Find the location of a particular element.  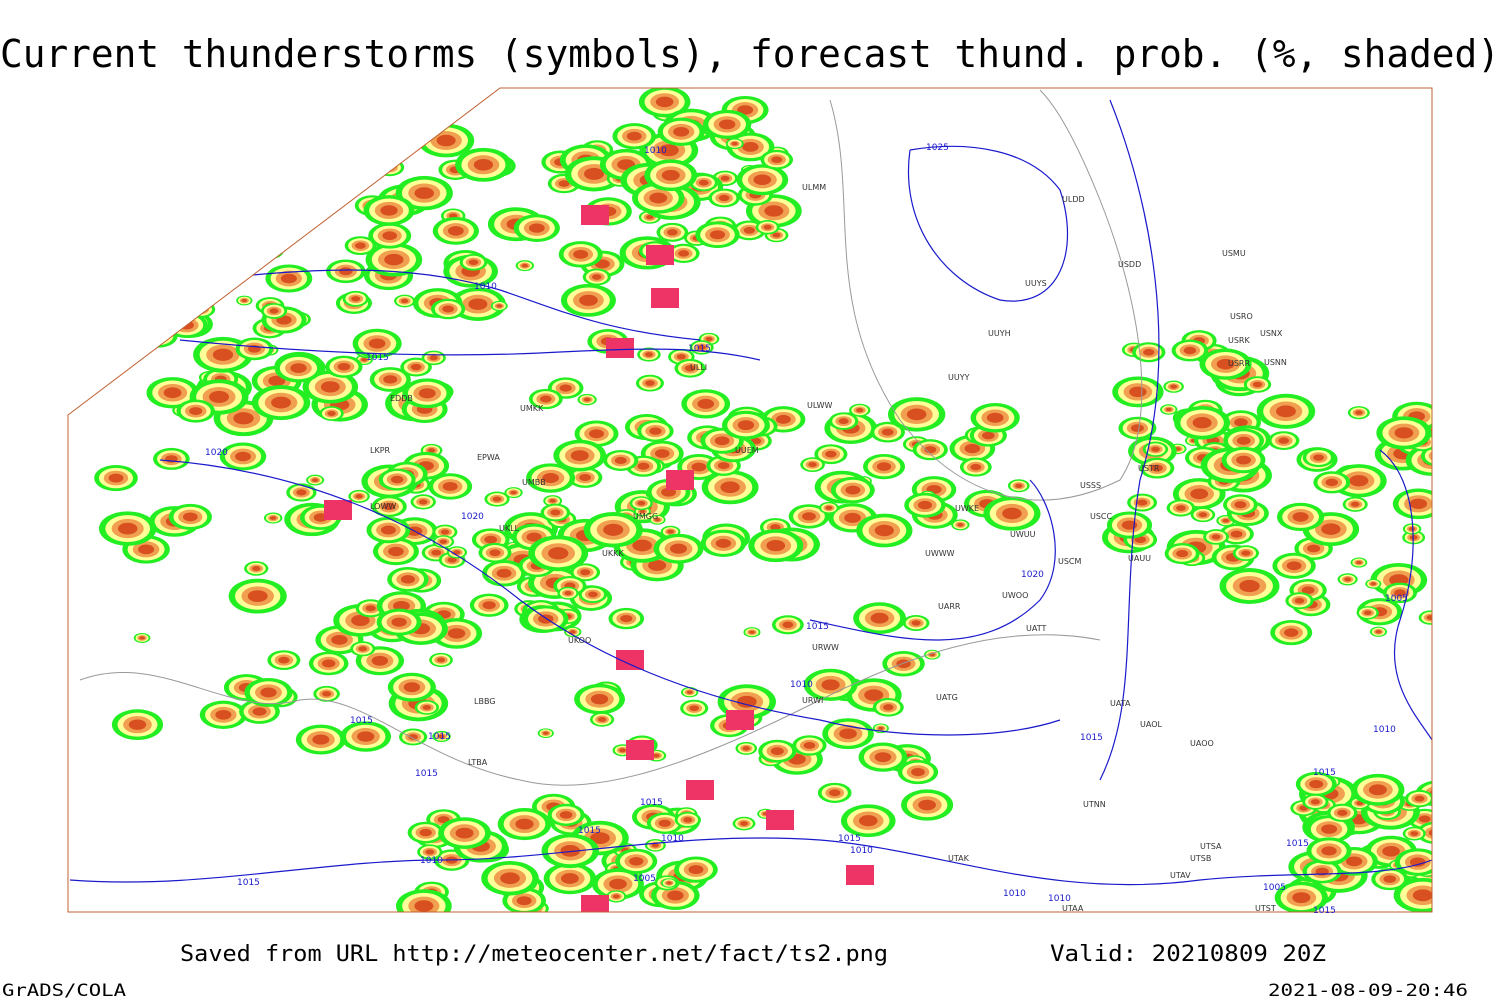

station-label: USRO is located at coordinates (1241, 316).